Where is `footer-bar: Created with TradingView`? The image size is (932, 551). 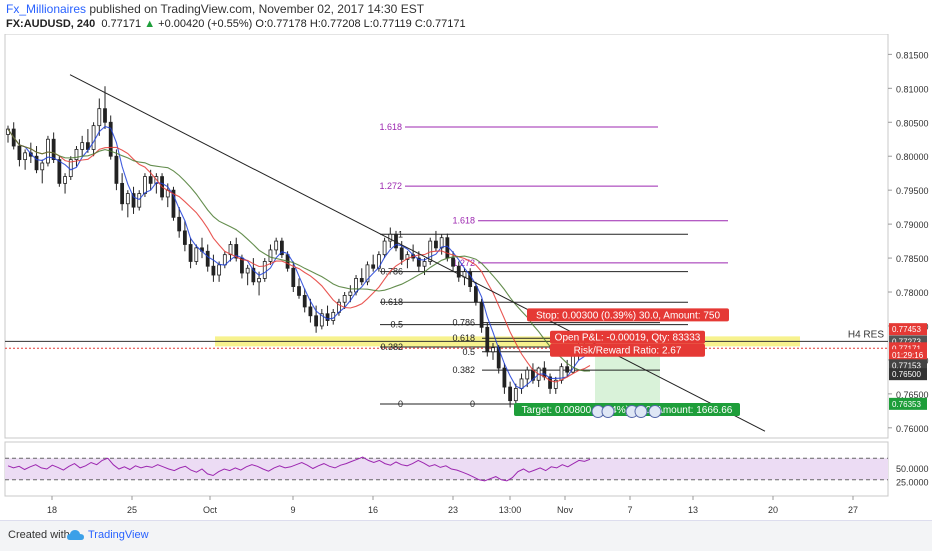 footer-bar: Created with TradingView is located at coordinates (466, 535).